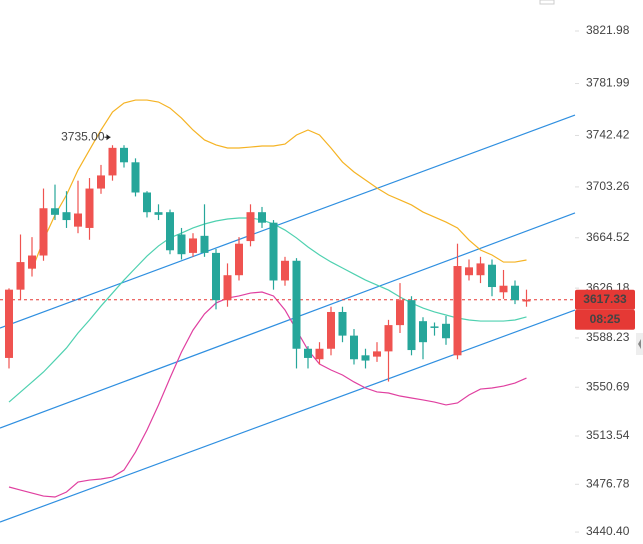 This screenshot has height=544, width=643. Describe the element at coordinates (608, 483) in the screenshot. I see `y-tick-label: 3476.78` at that location.